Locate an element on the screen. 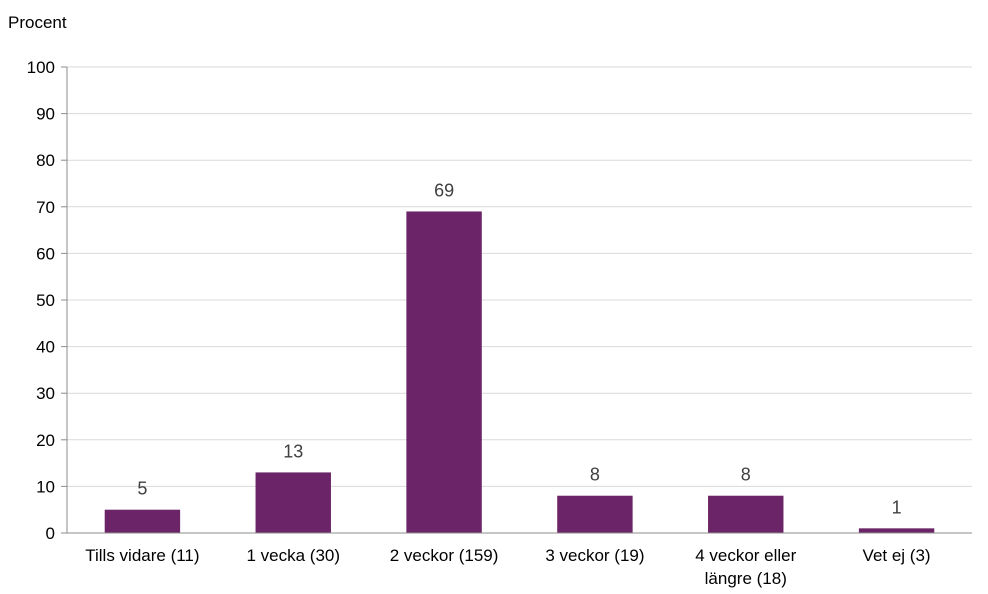  x-tick-label: 3 veckor (19) is located at coordinates (594, 555).